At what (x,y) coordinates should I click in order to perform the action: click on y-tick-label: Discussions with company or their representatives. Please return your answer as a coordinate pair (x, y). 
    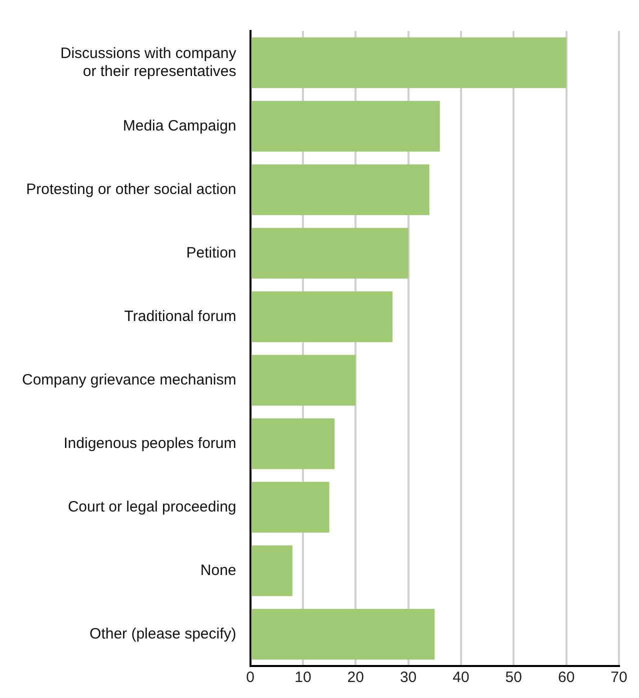
    Looking at the image, I should click on (148, 62).